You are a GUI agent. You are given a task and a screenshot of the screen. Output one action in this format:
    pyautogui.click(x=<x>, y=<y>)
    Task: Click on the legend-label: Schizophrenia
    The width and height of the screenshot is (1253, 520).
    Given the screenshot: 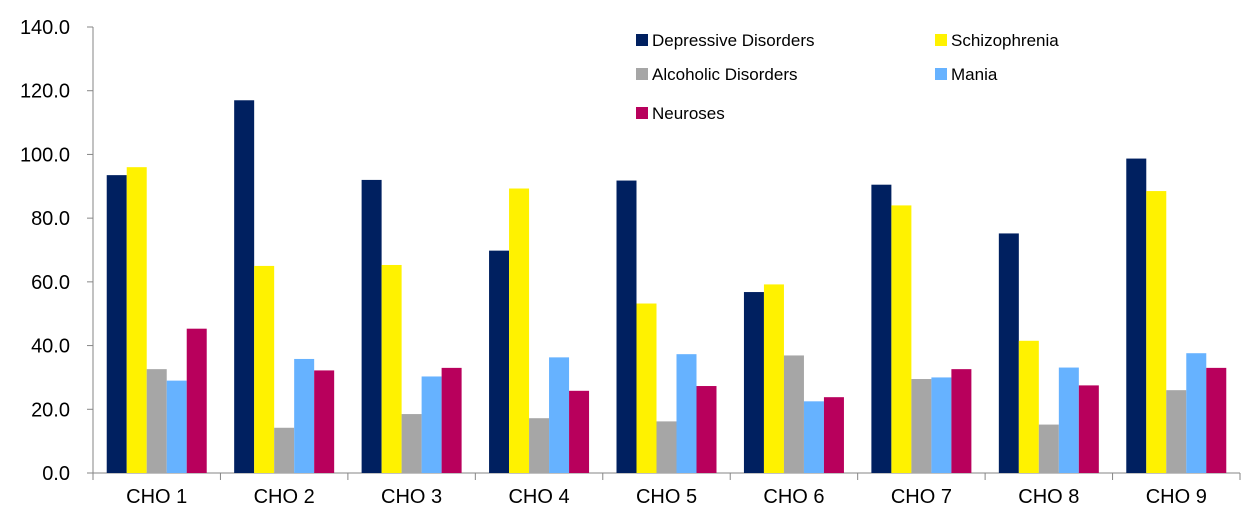 What is the action you would take?
    pyautogui.click(x=1005, y=40)
    